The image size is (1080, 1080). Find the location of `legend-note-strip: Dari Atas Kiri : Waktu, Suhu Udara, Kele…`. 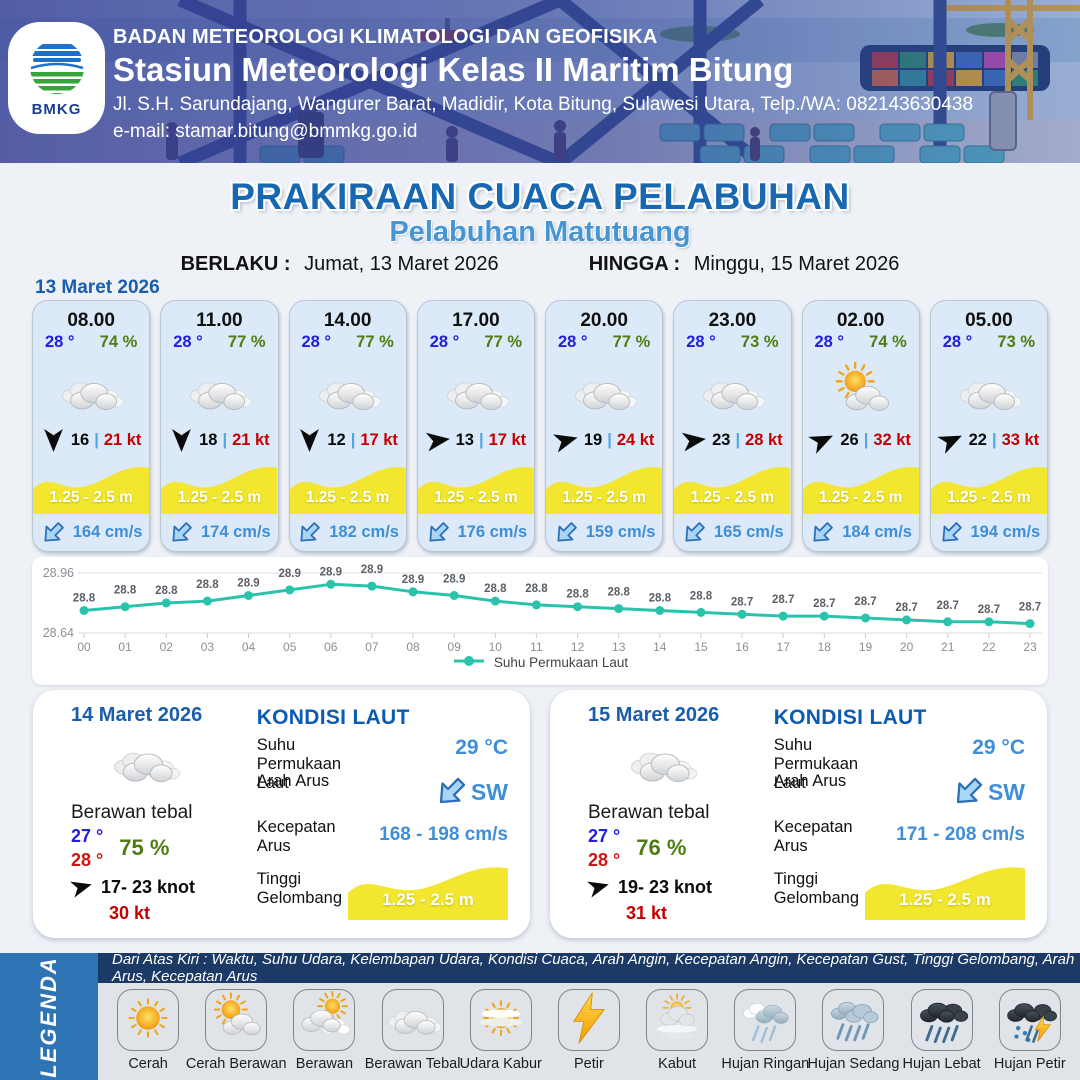

legend-note-strip: Dari Atas Kiri : Waktu, Suhu Udara, Kele… is located at coordinates (589, 968).